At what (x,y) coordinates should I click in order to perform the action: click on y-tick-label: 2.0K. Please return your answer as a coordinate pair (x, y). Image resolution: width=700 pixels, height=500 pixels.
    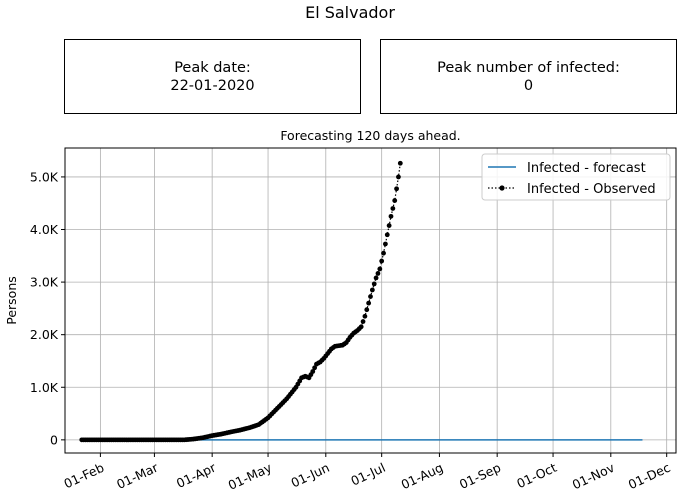
    Looking at the image, I should click on (44, 334).